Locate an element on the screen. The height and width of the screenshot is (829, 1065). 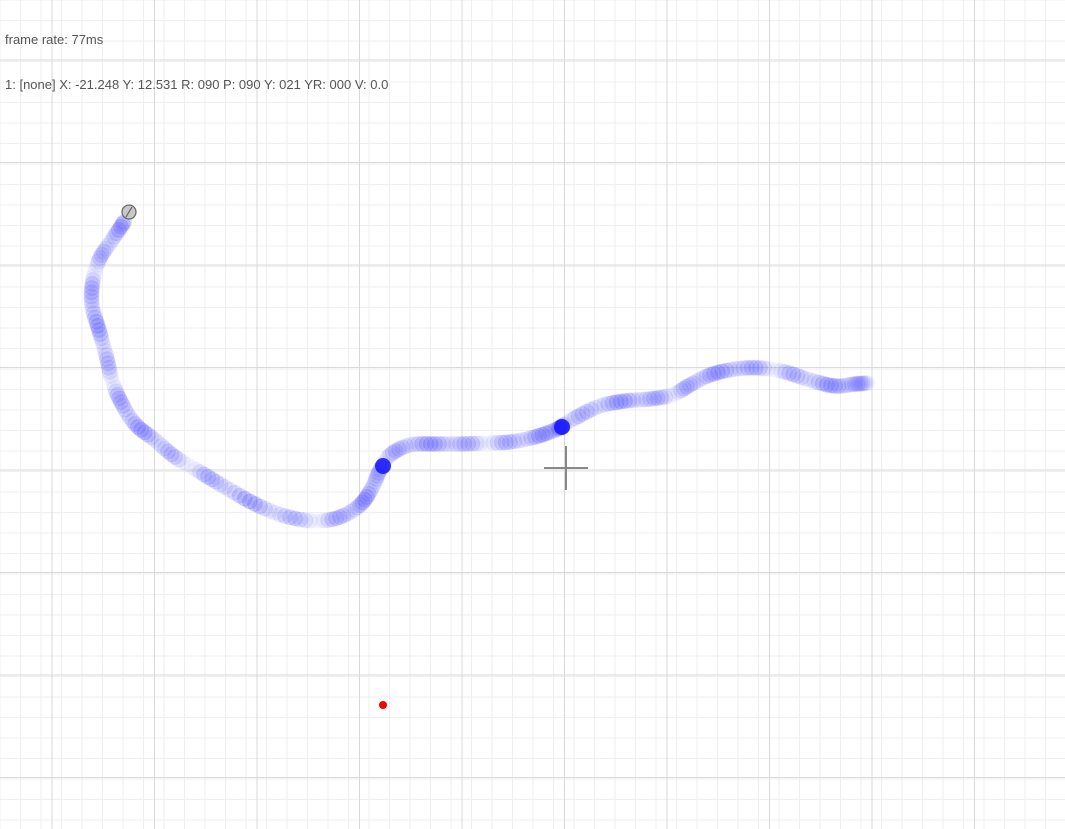
crosshair-icon is located at coordinates (566, 468).